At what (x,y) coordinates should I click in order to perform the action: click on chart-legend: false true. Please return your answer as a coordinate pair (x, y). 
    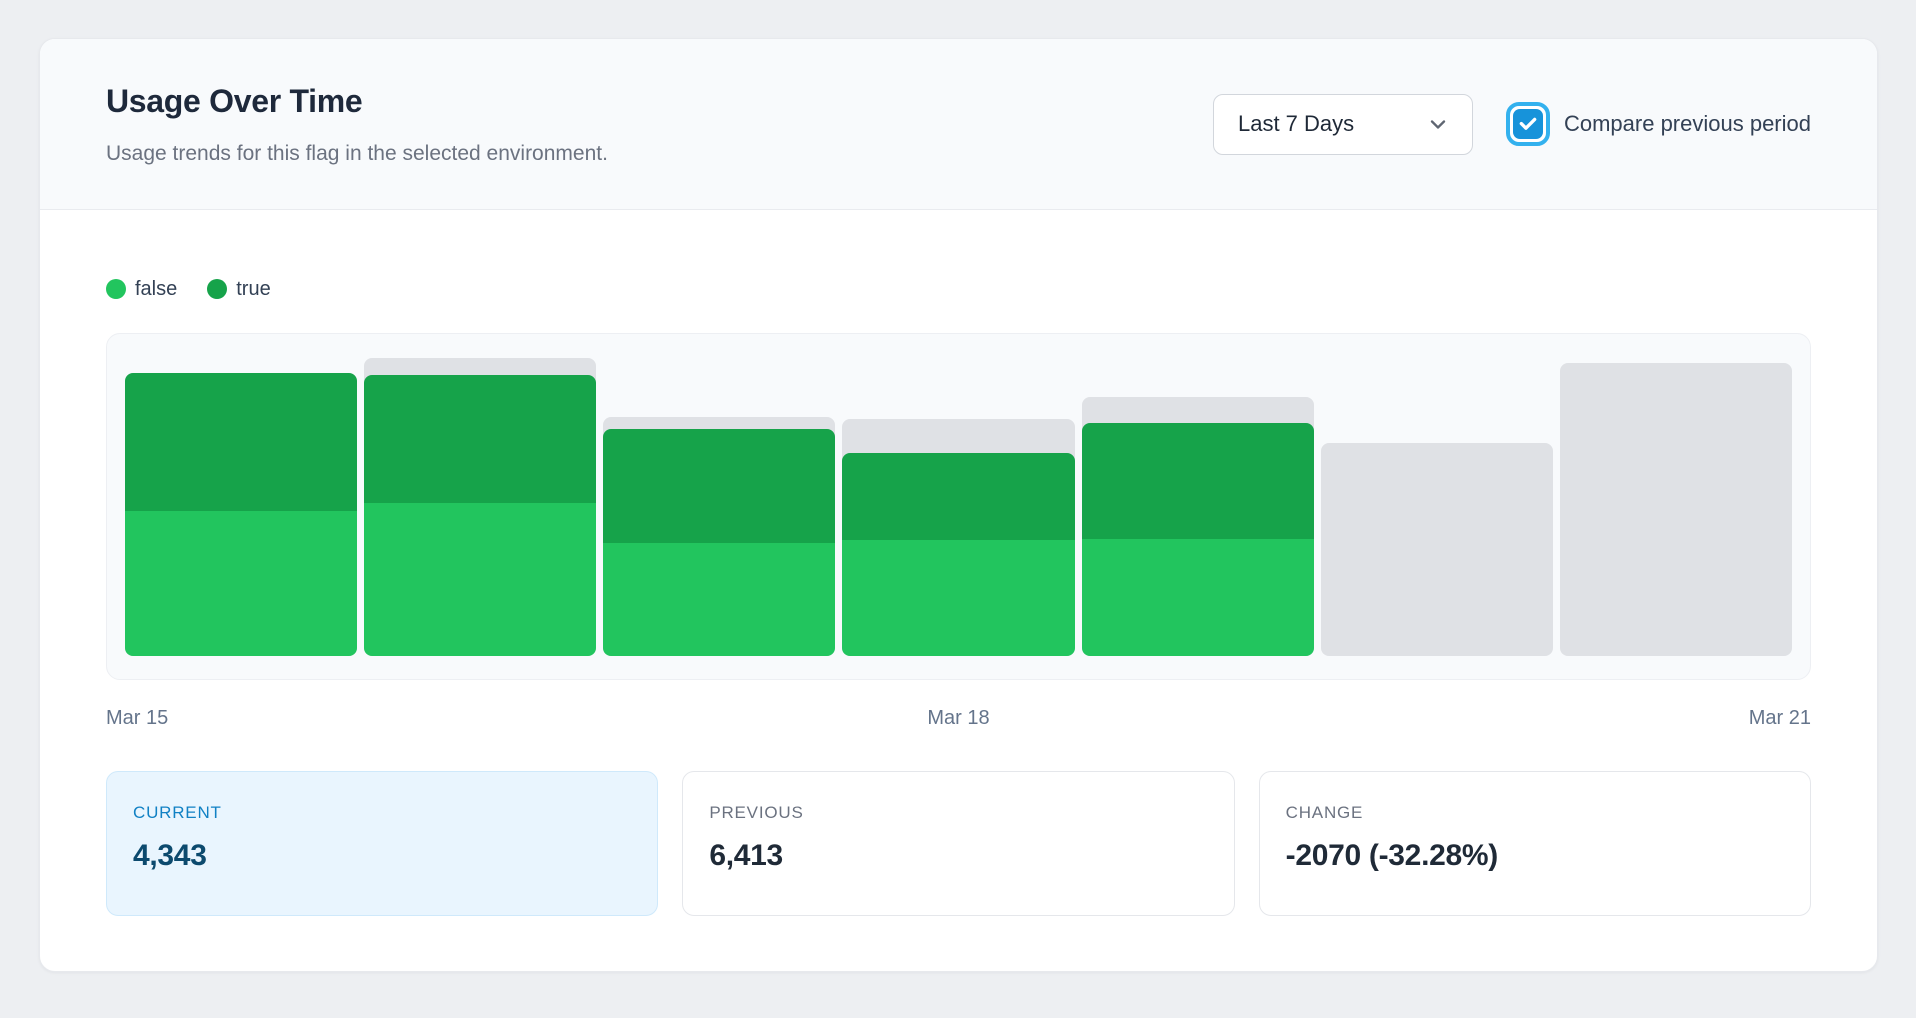
    Looking at the image, I should click on (958, 289).